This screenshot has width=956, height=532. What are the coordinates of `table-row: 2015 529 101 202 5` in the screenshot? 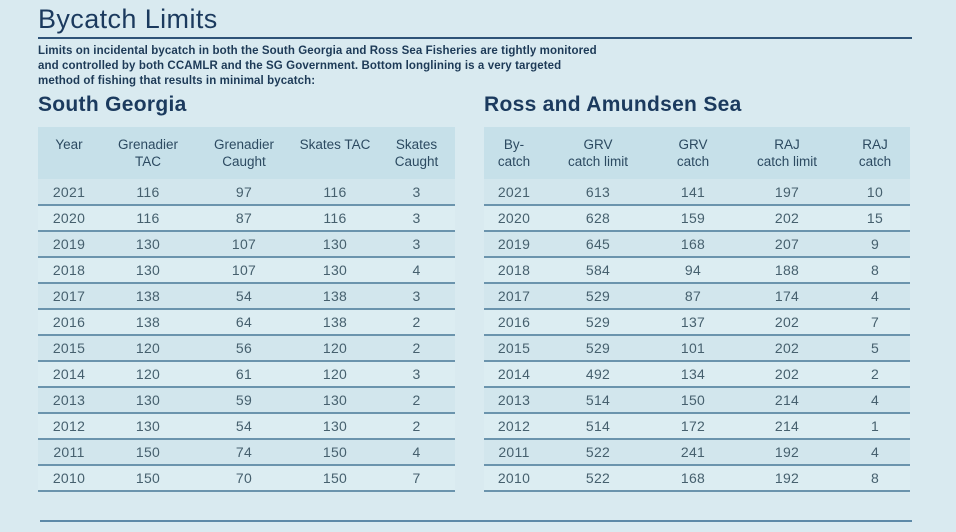 It's located at (697, 348).